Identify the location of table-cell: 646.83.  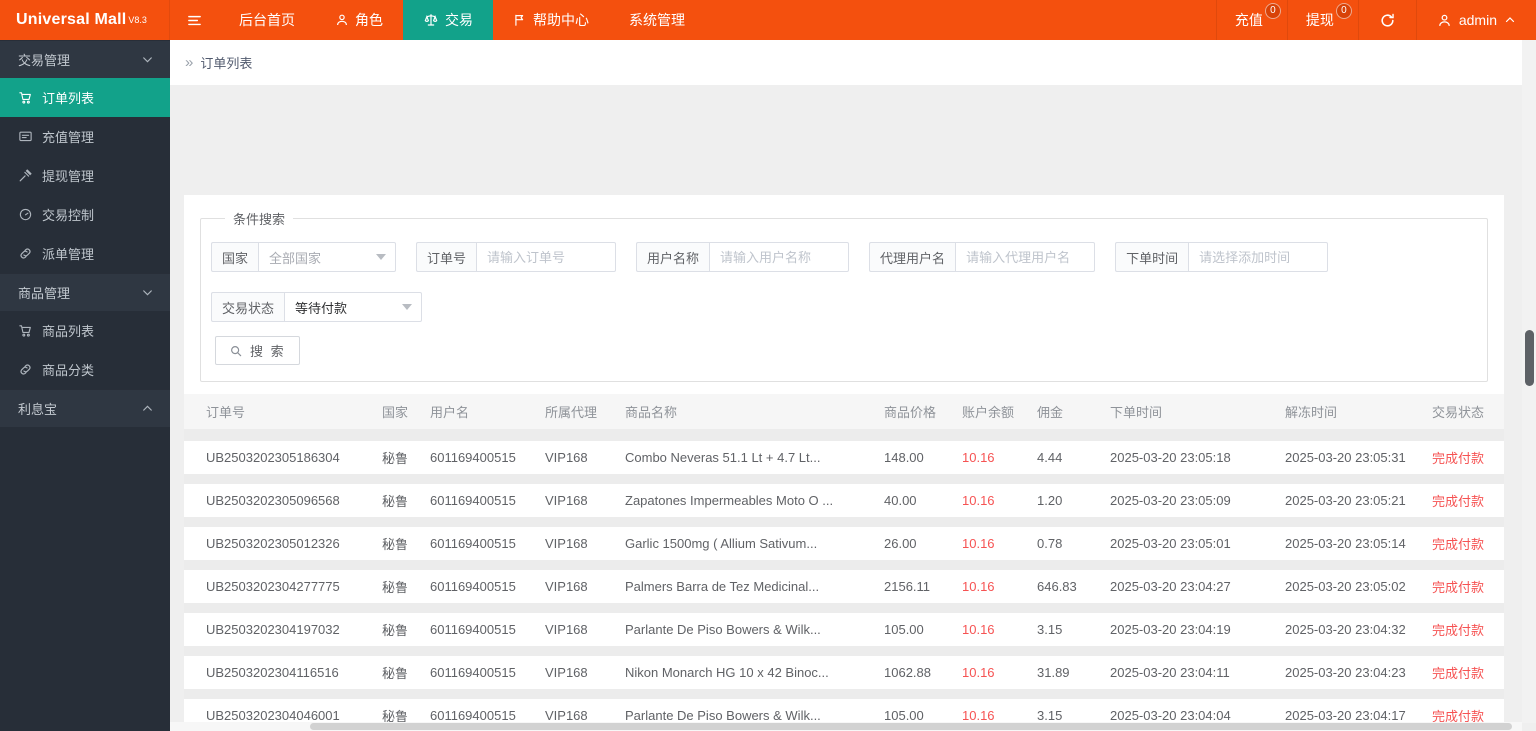
(1057, 586).